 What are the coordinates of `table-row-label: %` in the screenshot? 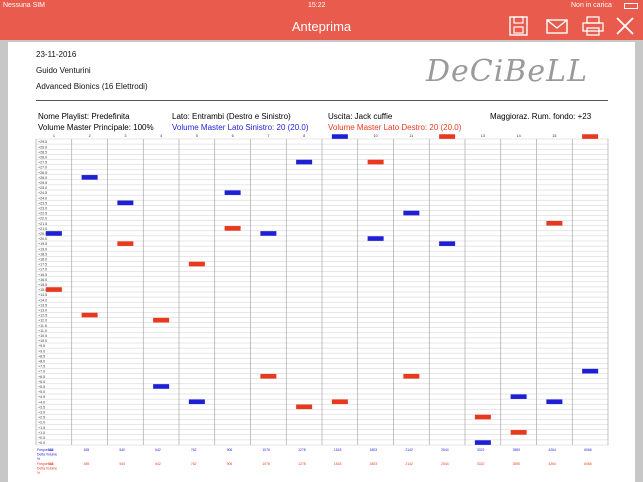 It's located at (38, 459).